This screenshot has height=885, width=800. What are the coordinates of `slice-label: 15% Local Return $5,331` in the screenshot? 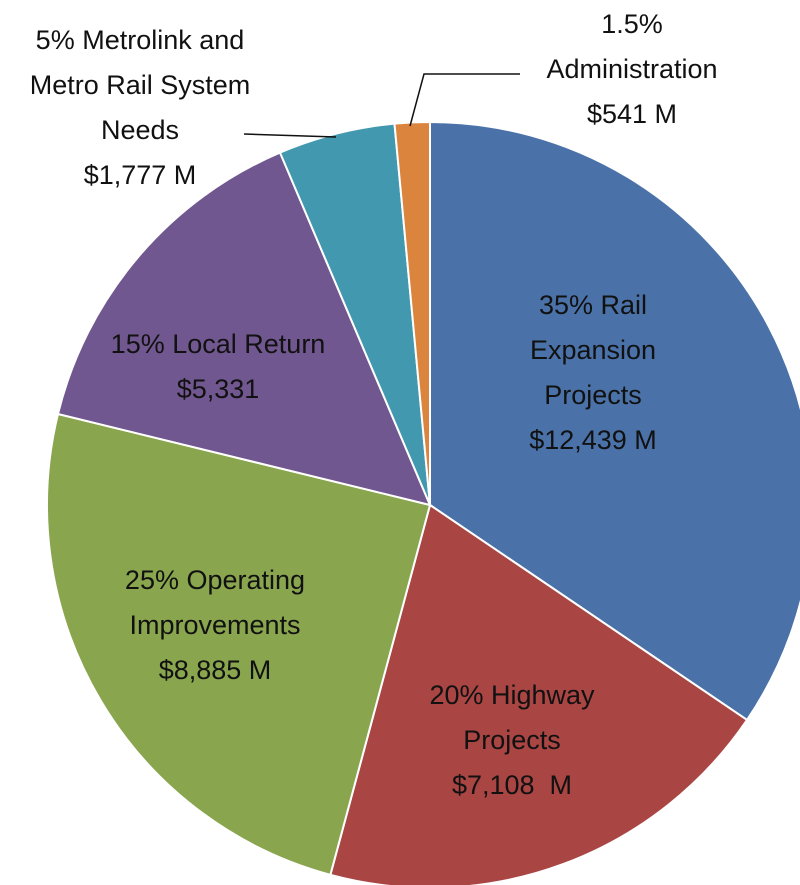 It's located at (218, 367).